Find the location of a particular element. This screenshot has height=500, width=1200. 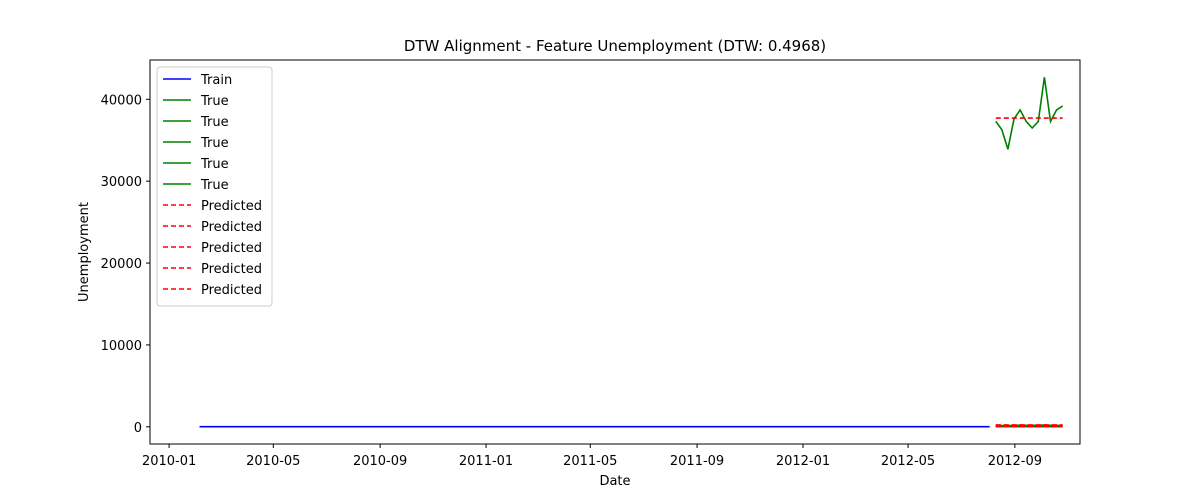

legend-label-9: Predicted is located at coordinates (231, 269).